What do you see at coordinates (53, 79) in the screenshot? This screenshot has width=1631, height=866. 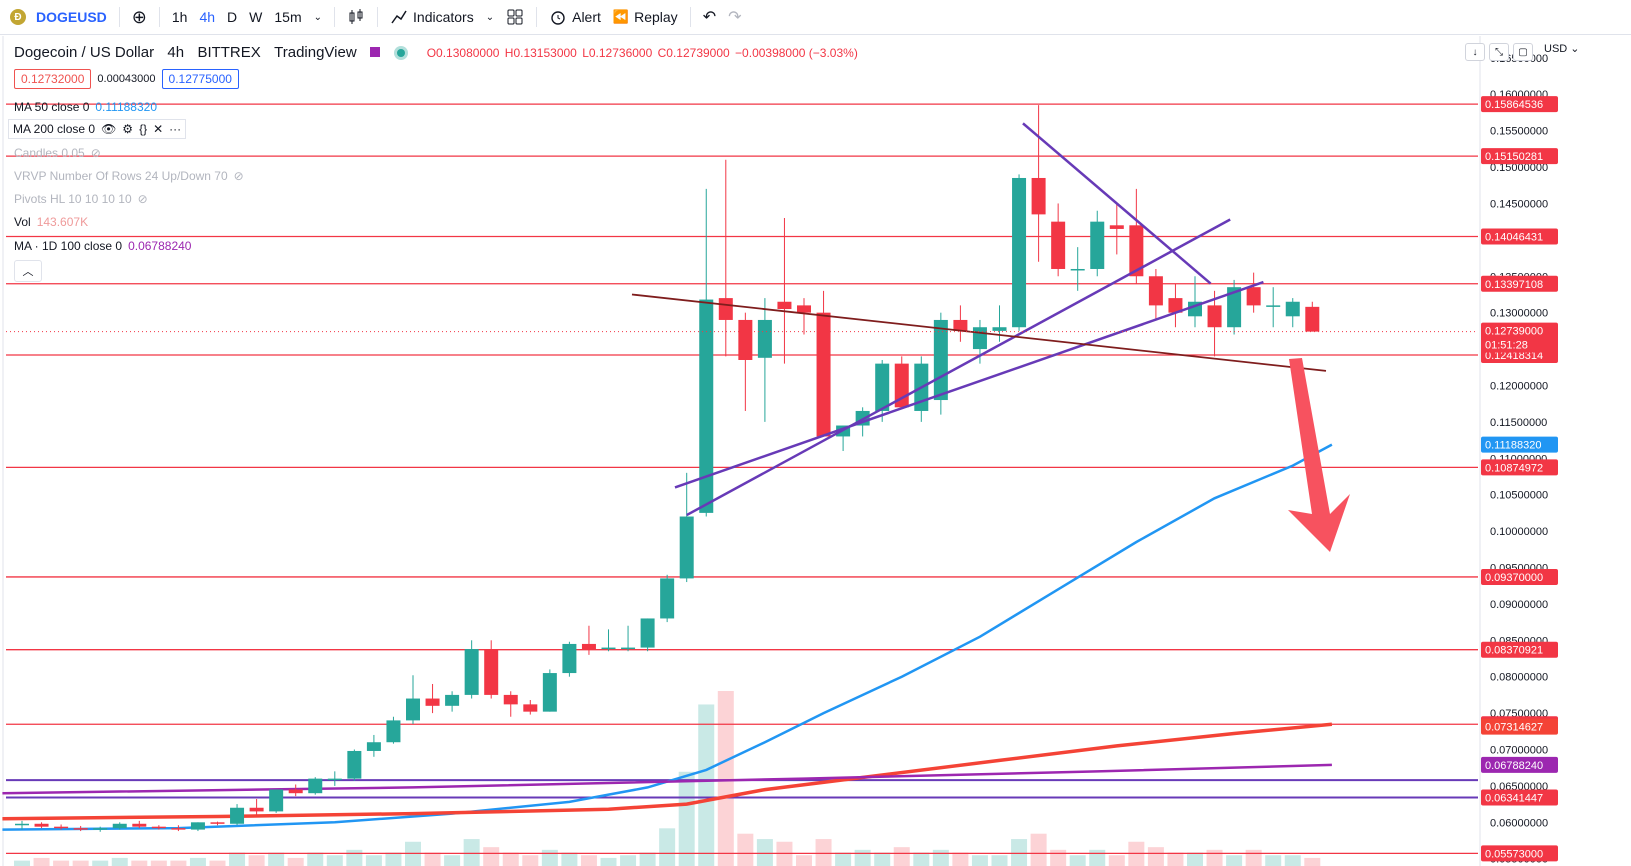 I see `sell-price-button: 0.12732000` at bounding box center [53, 79].